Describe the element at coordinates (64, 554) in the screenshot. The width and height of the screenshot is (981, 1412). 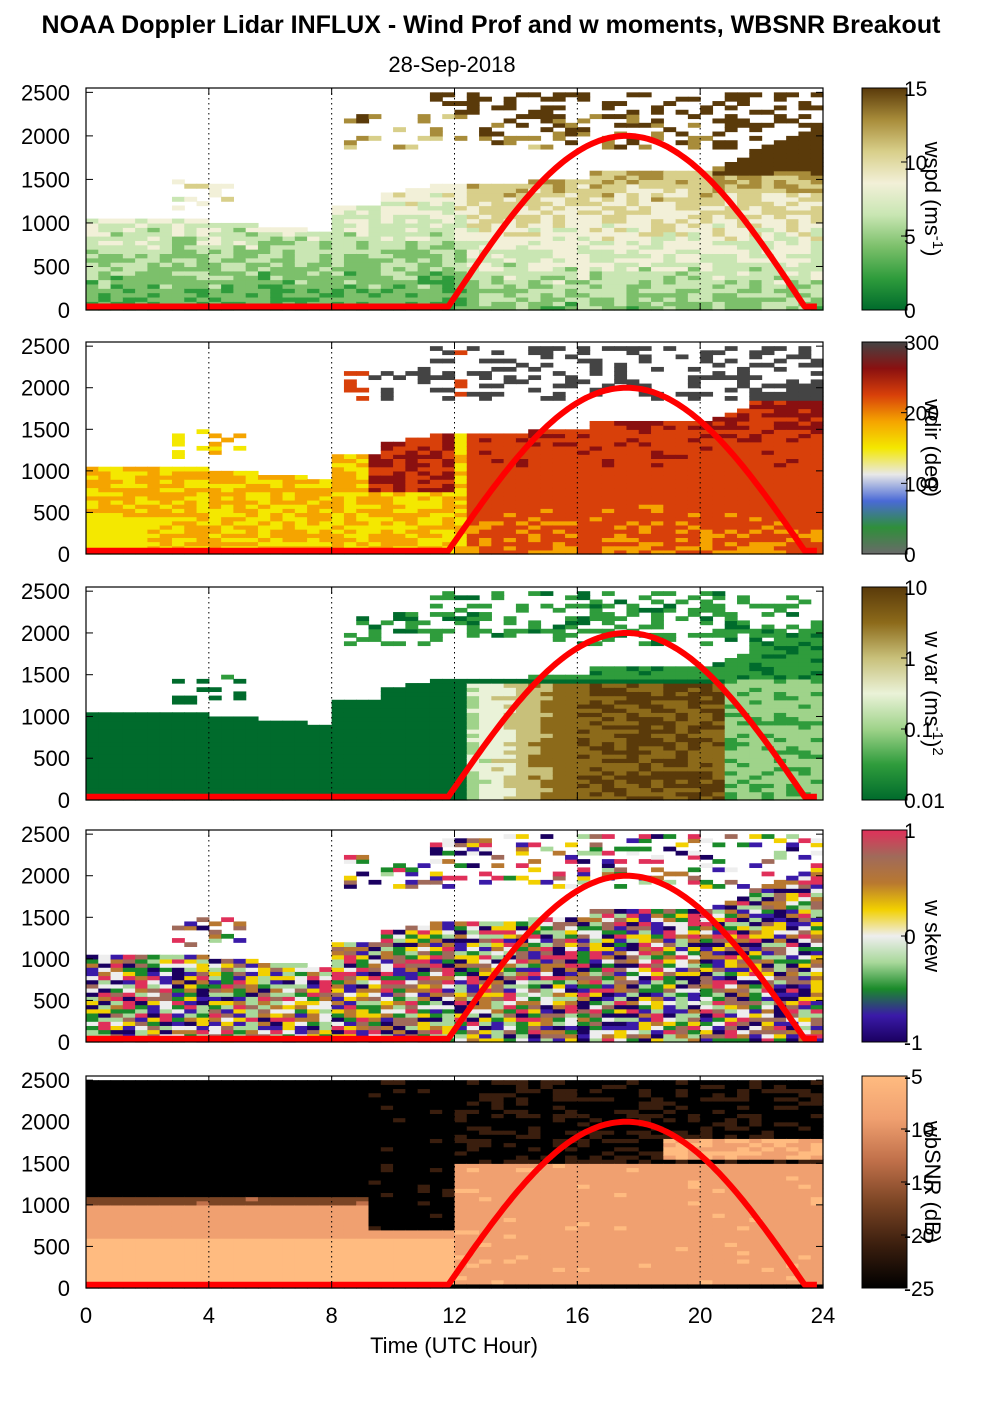
I see `y-tick-label: 0` at that location.